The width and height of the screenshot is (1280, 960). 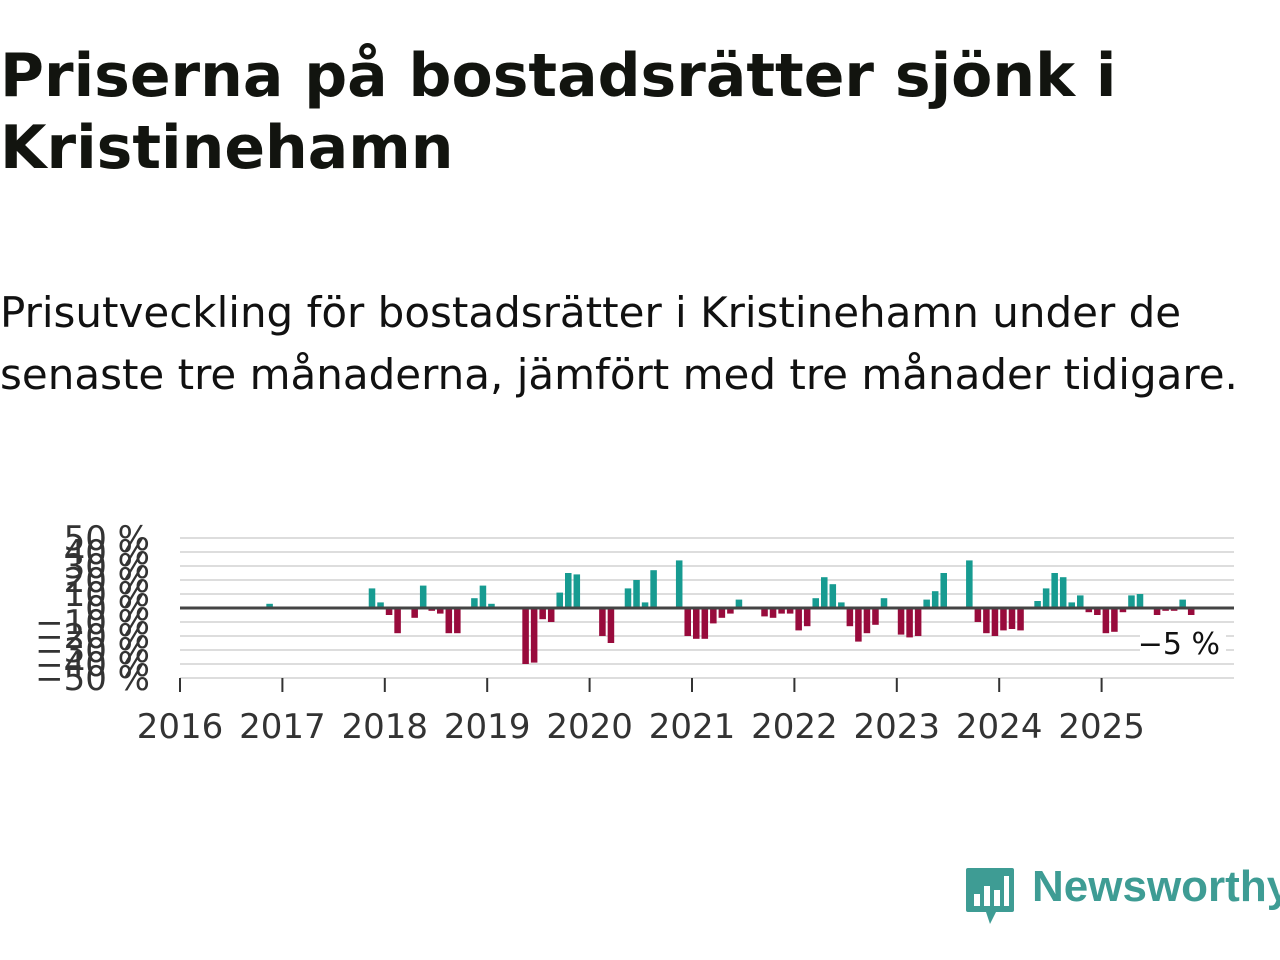 I want to click on bars: −5 %, so click(x=707, y=612).